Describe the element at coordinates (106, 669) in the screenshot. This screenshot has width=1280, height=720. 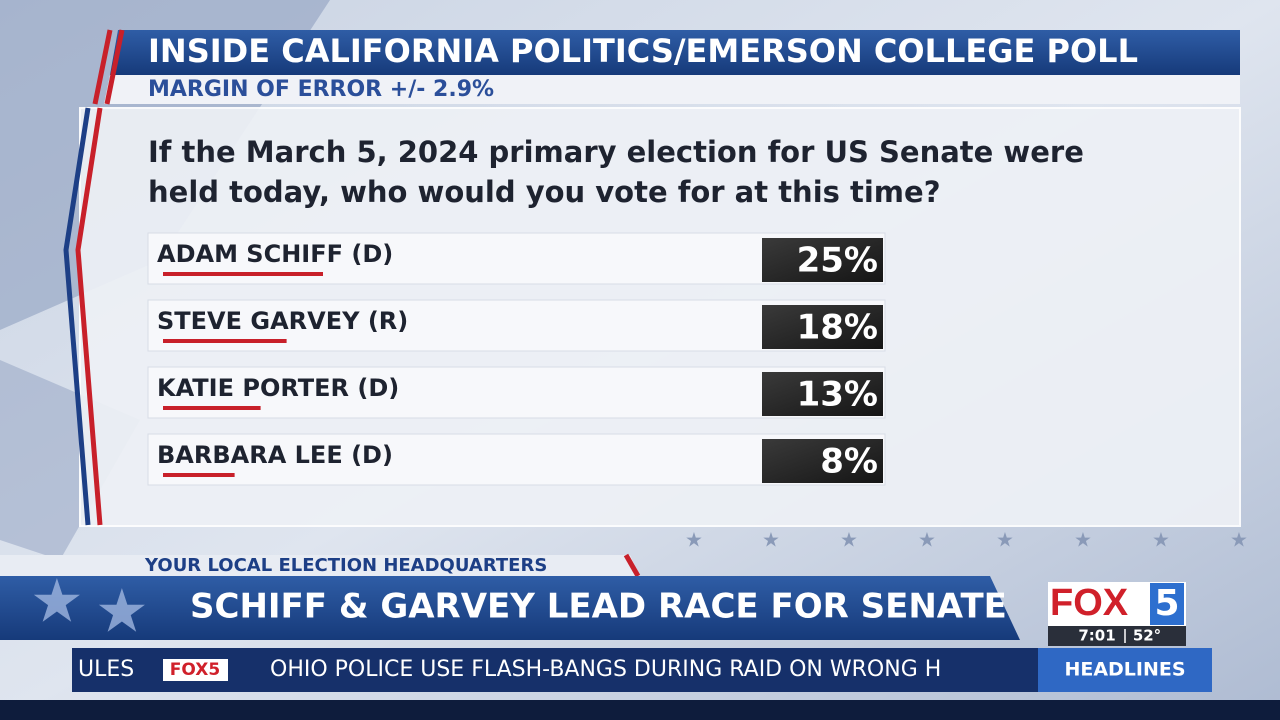
I see `ticker-previous: ULES` at that location.